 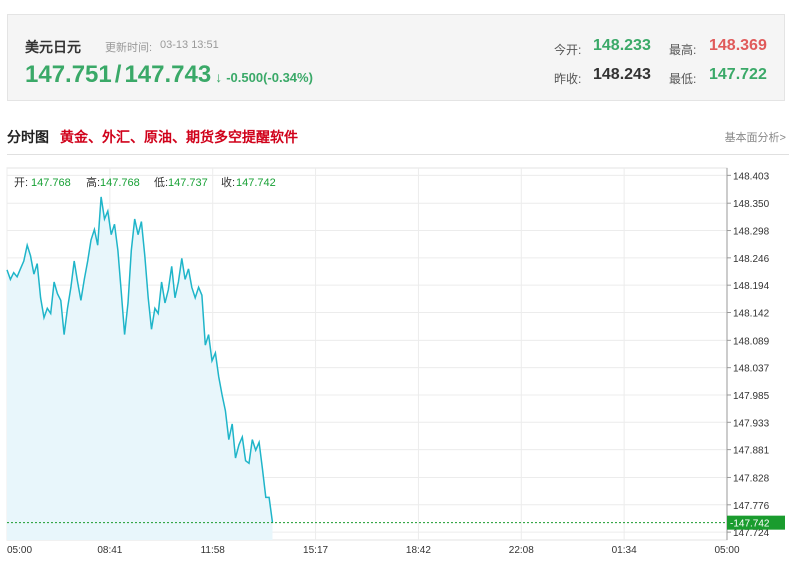 What do you see at coordinates (751, 423) in the screenshot?
I see `y-tick-label: 147.933` at bounding box center [751, 423].